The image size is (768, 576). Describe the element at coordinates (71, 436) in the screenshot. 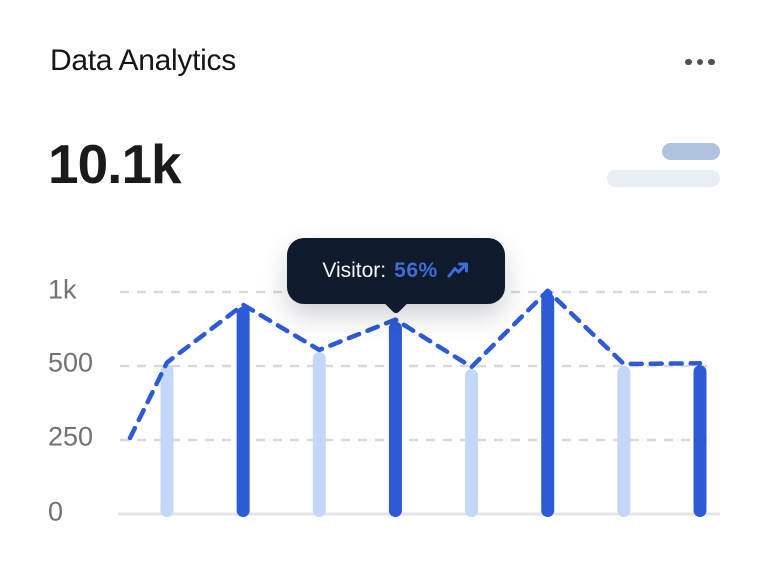

I see `y-axis-label: 250` at that location.